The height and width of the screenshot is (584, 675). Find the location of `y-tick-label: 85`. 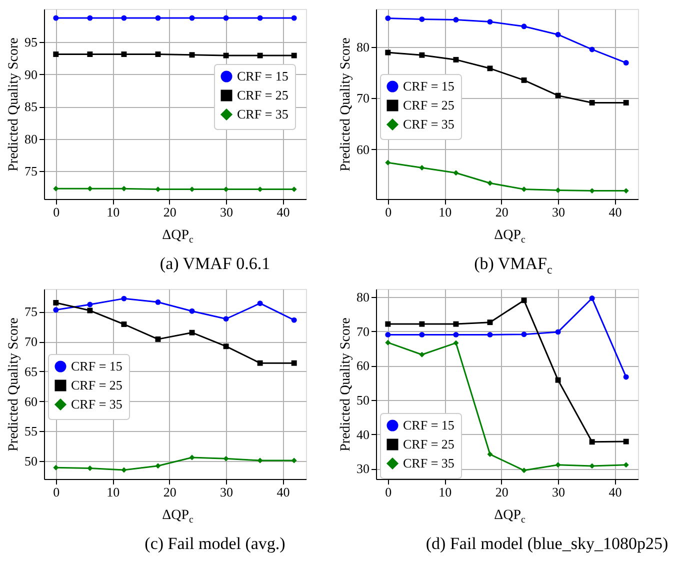

y-tick-label: 85 is located at coordinates (31, 106).